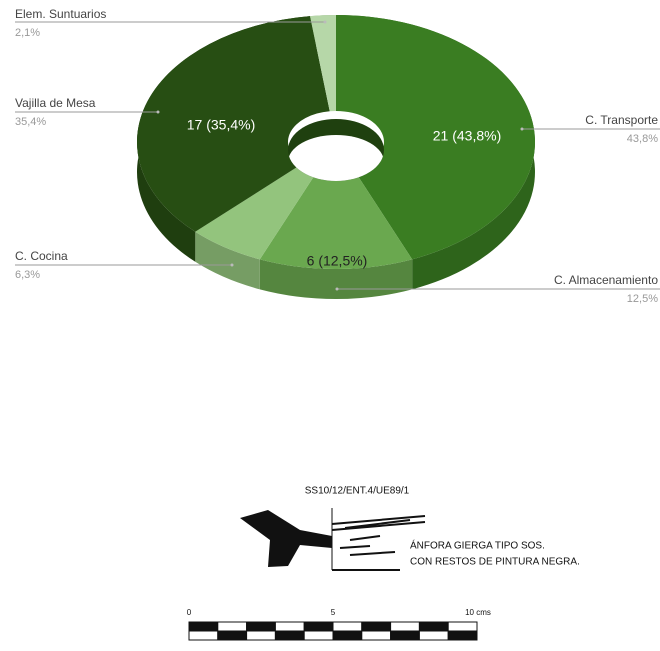 This screenshot has width=660, height=651. I want to click on legend-label: C. Transporte, so click(621, 120).